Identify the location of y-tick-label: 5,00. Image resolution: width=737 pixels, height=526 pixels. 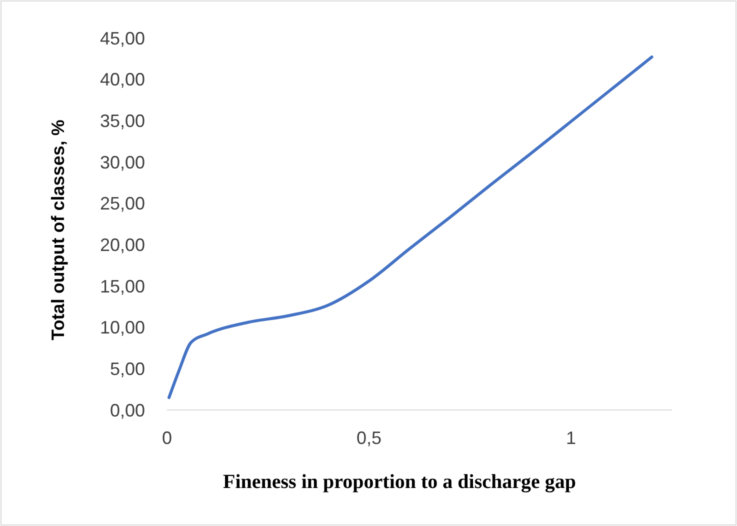
(127, 368).